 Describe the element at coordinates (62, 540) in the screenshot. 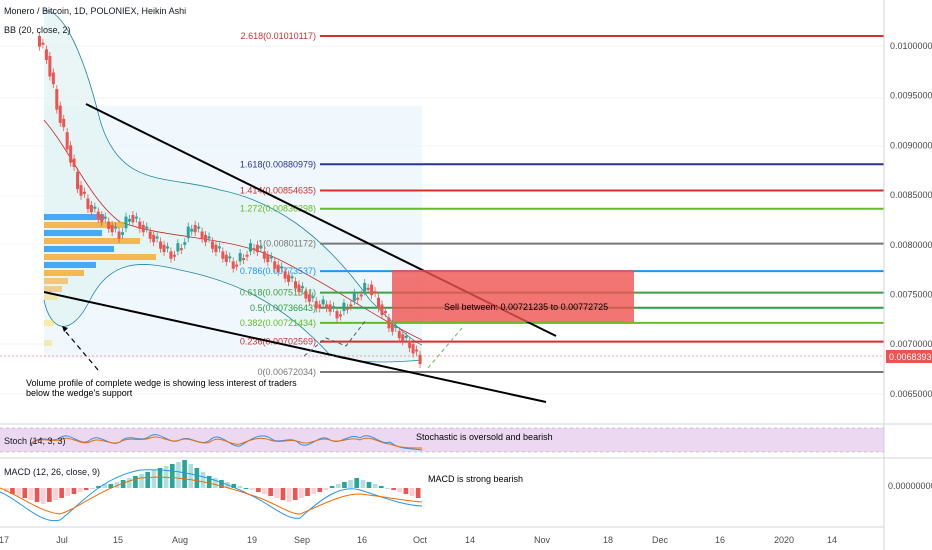

I see `time-tick-label: Jul` at that location.